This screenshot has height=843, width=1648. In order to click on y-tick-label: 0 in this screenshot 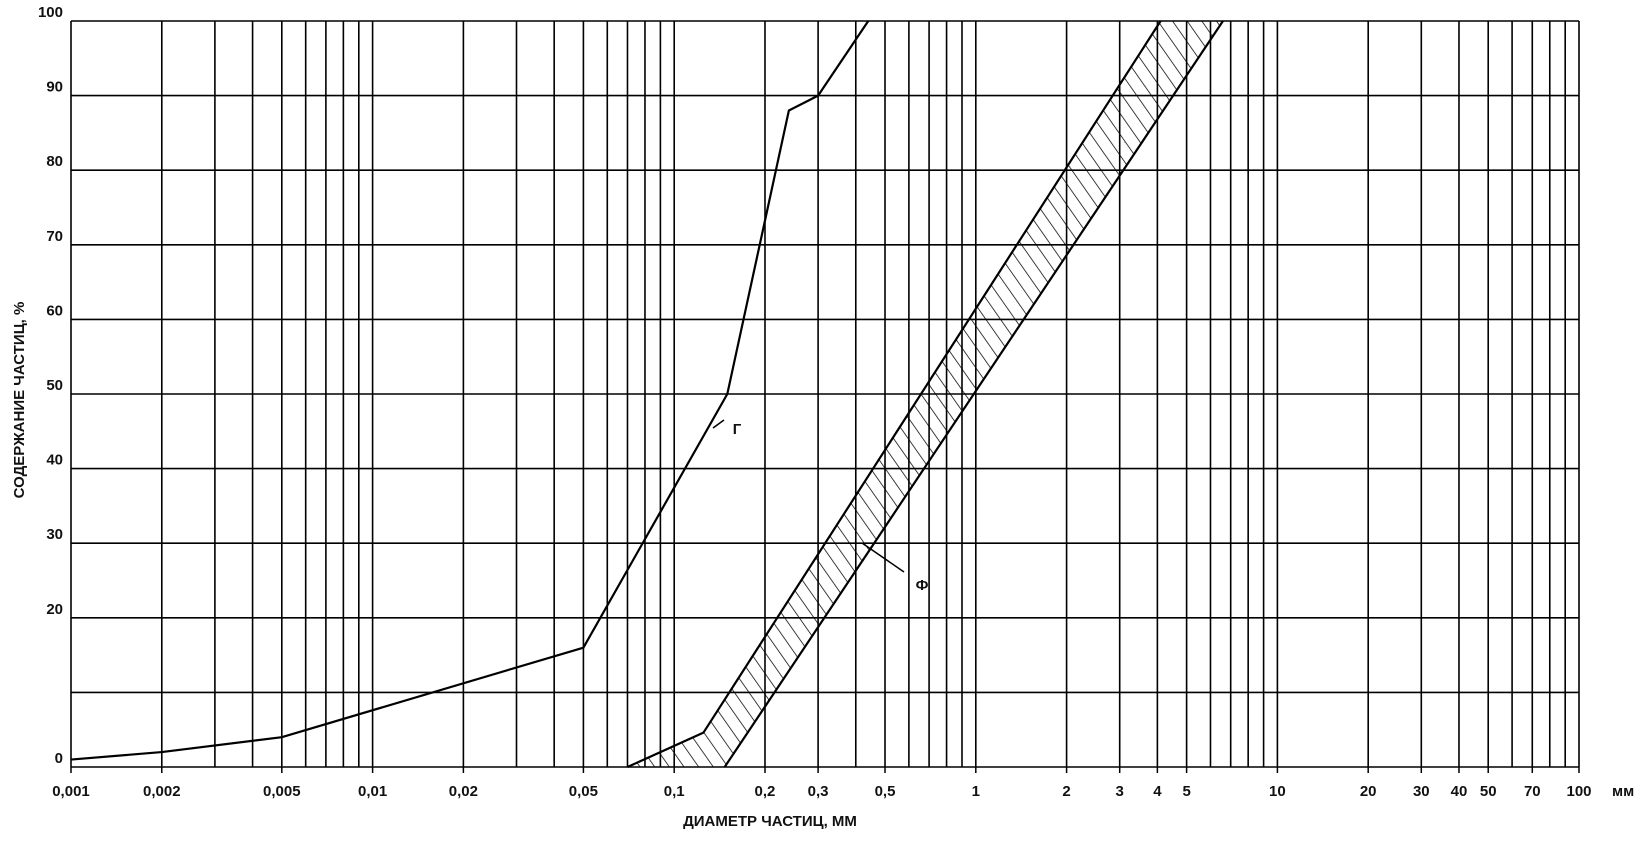, I will do `click(59, 758)`.